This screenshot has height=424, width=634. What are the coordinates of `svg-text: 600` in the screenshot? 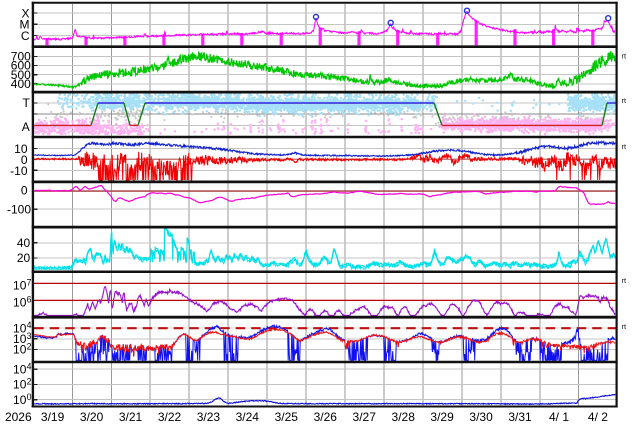 It's located at (21, 66).